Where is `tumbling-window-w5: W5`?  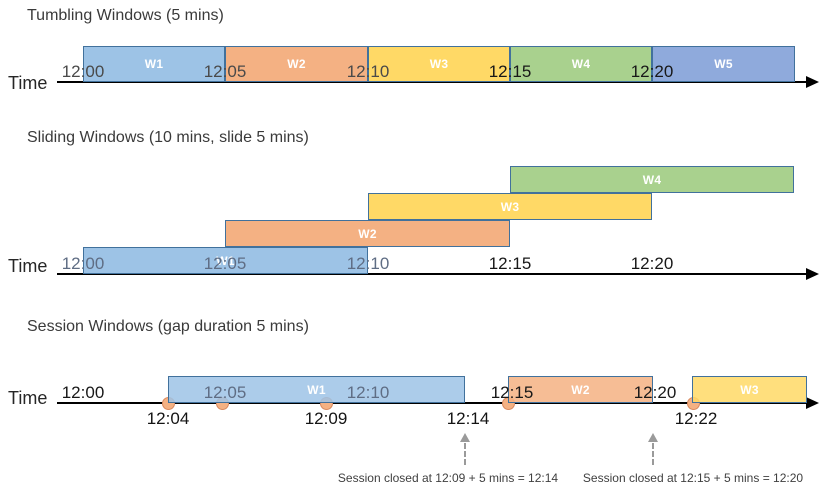
tumbling-window-w5: W5 is located at coordinates (723, 64).